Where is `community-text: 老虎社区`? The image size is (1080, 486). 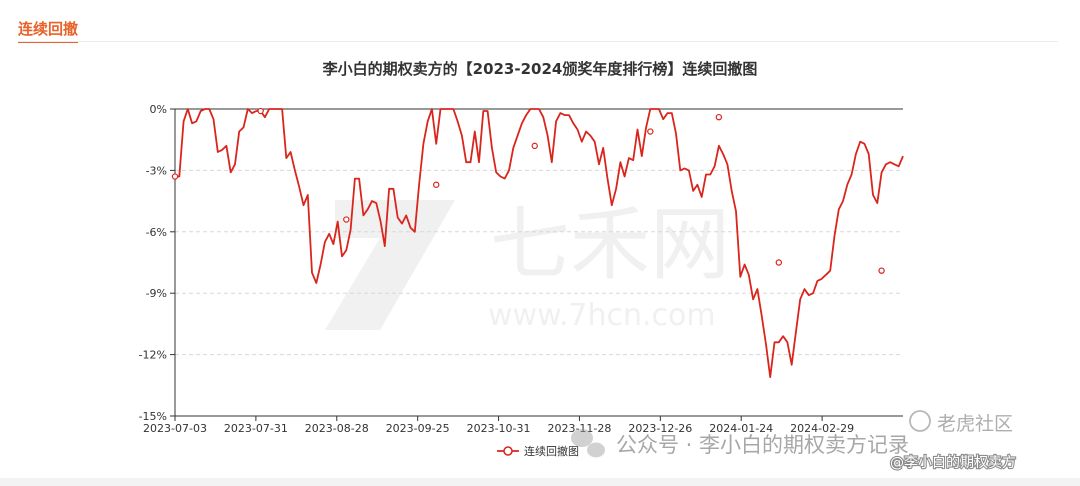 community-text: 老虎社区 is located at coordinates (975, 424).